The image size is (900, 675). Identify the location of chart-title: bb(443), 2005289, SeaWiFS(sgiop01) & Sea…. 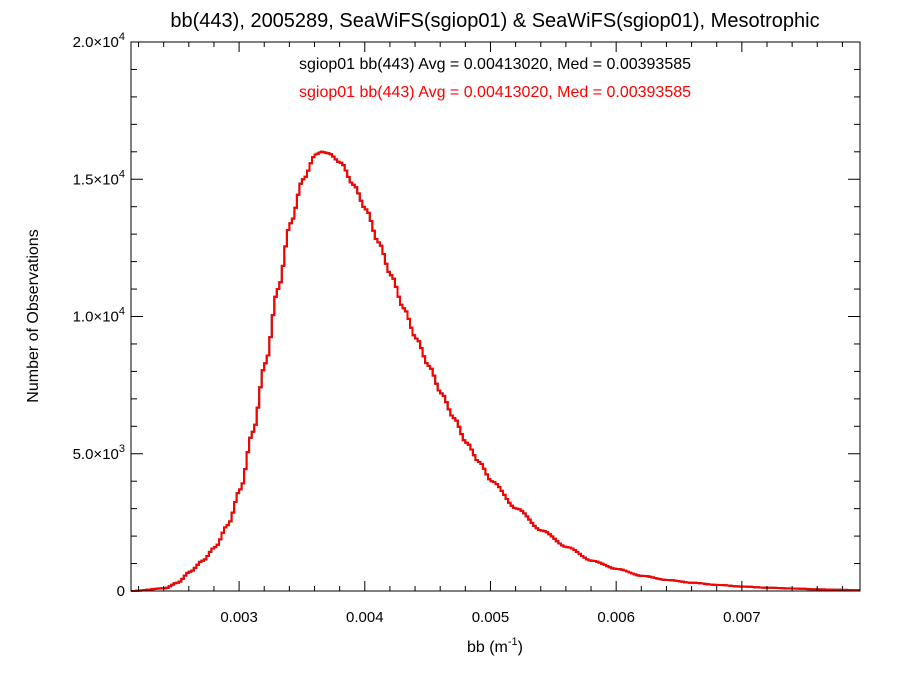
(494, 21).